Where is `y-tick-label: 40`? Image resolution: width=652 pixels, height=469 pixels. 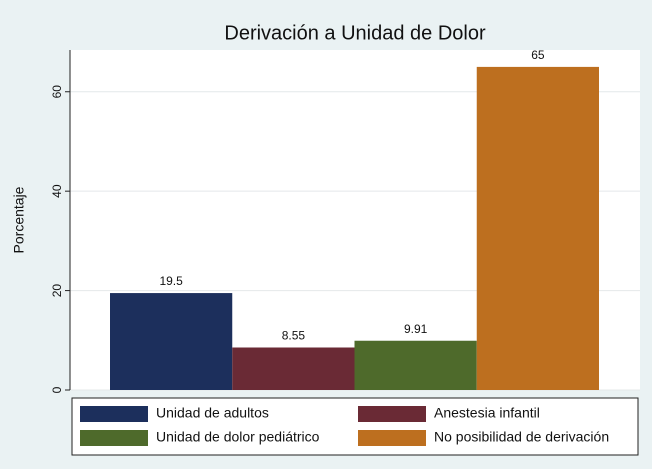 y-tick-label: 40 is located at coordinates (57, 191).